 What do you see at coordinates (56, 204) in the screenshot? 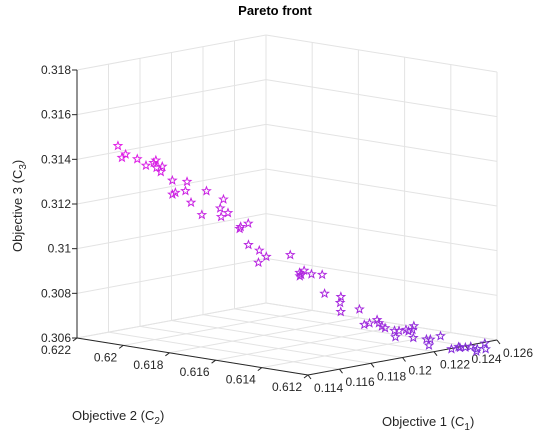
I see `z-tick-label: 0.312` at bounding box center [56, 204].